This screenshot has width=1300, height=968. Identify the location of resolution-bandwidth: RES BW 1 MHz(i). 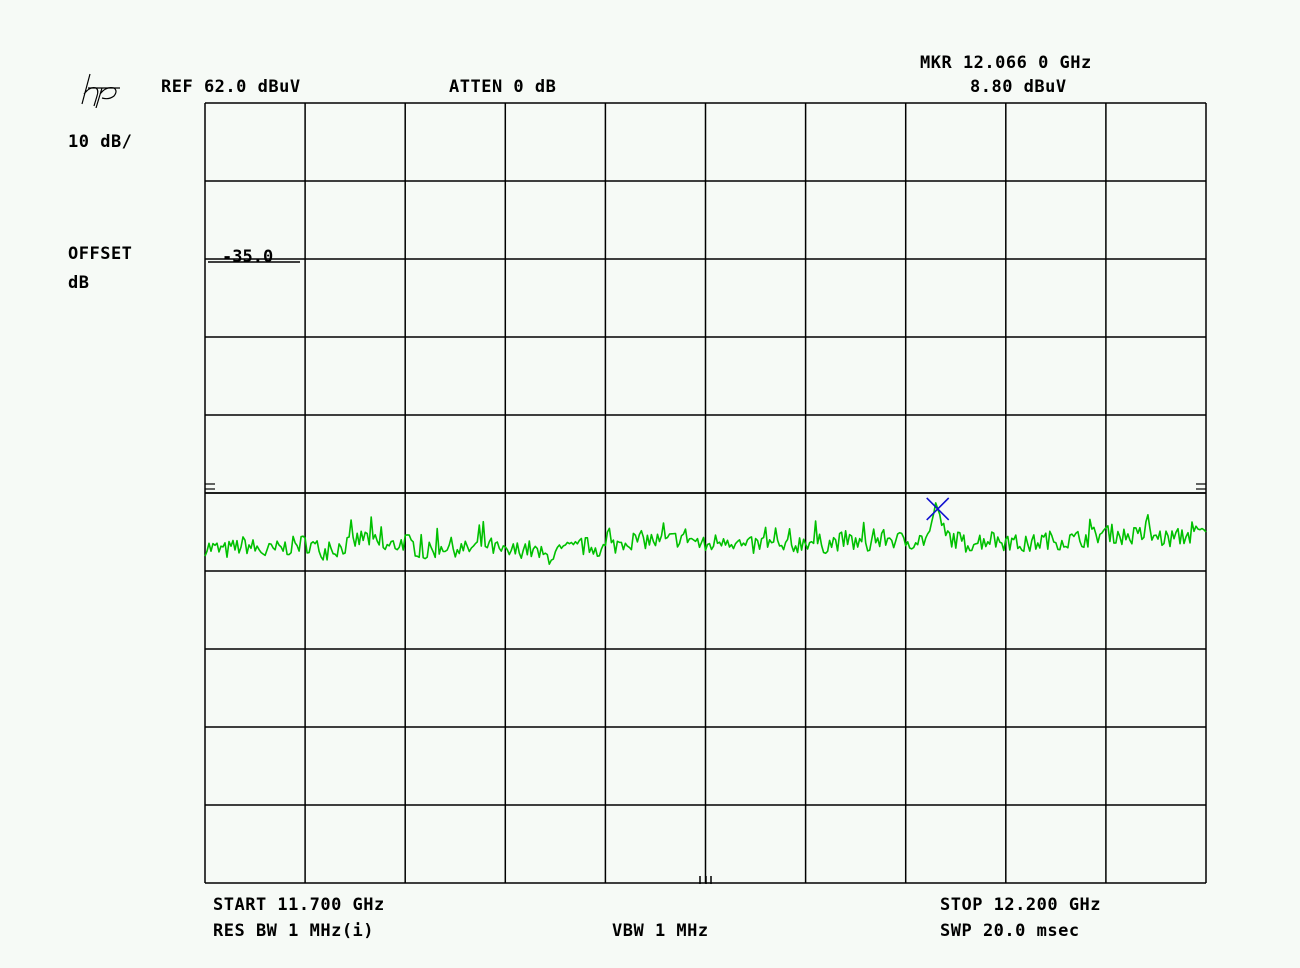
(294, 931).